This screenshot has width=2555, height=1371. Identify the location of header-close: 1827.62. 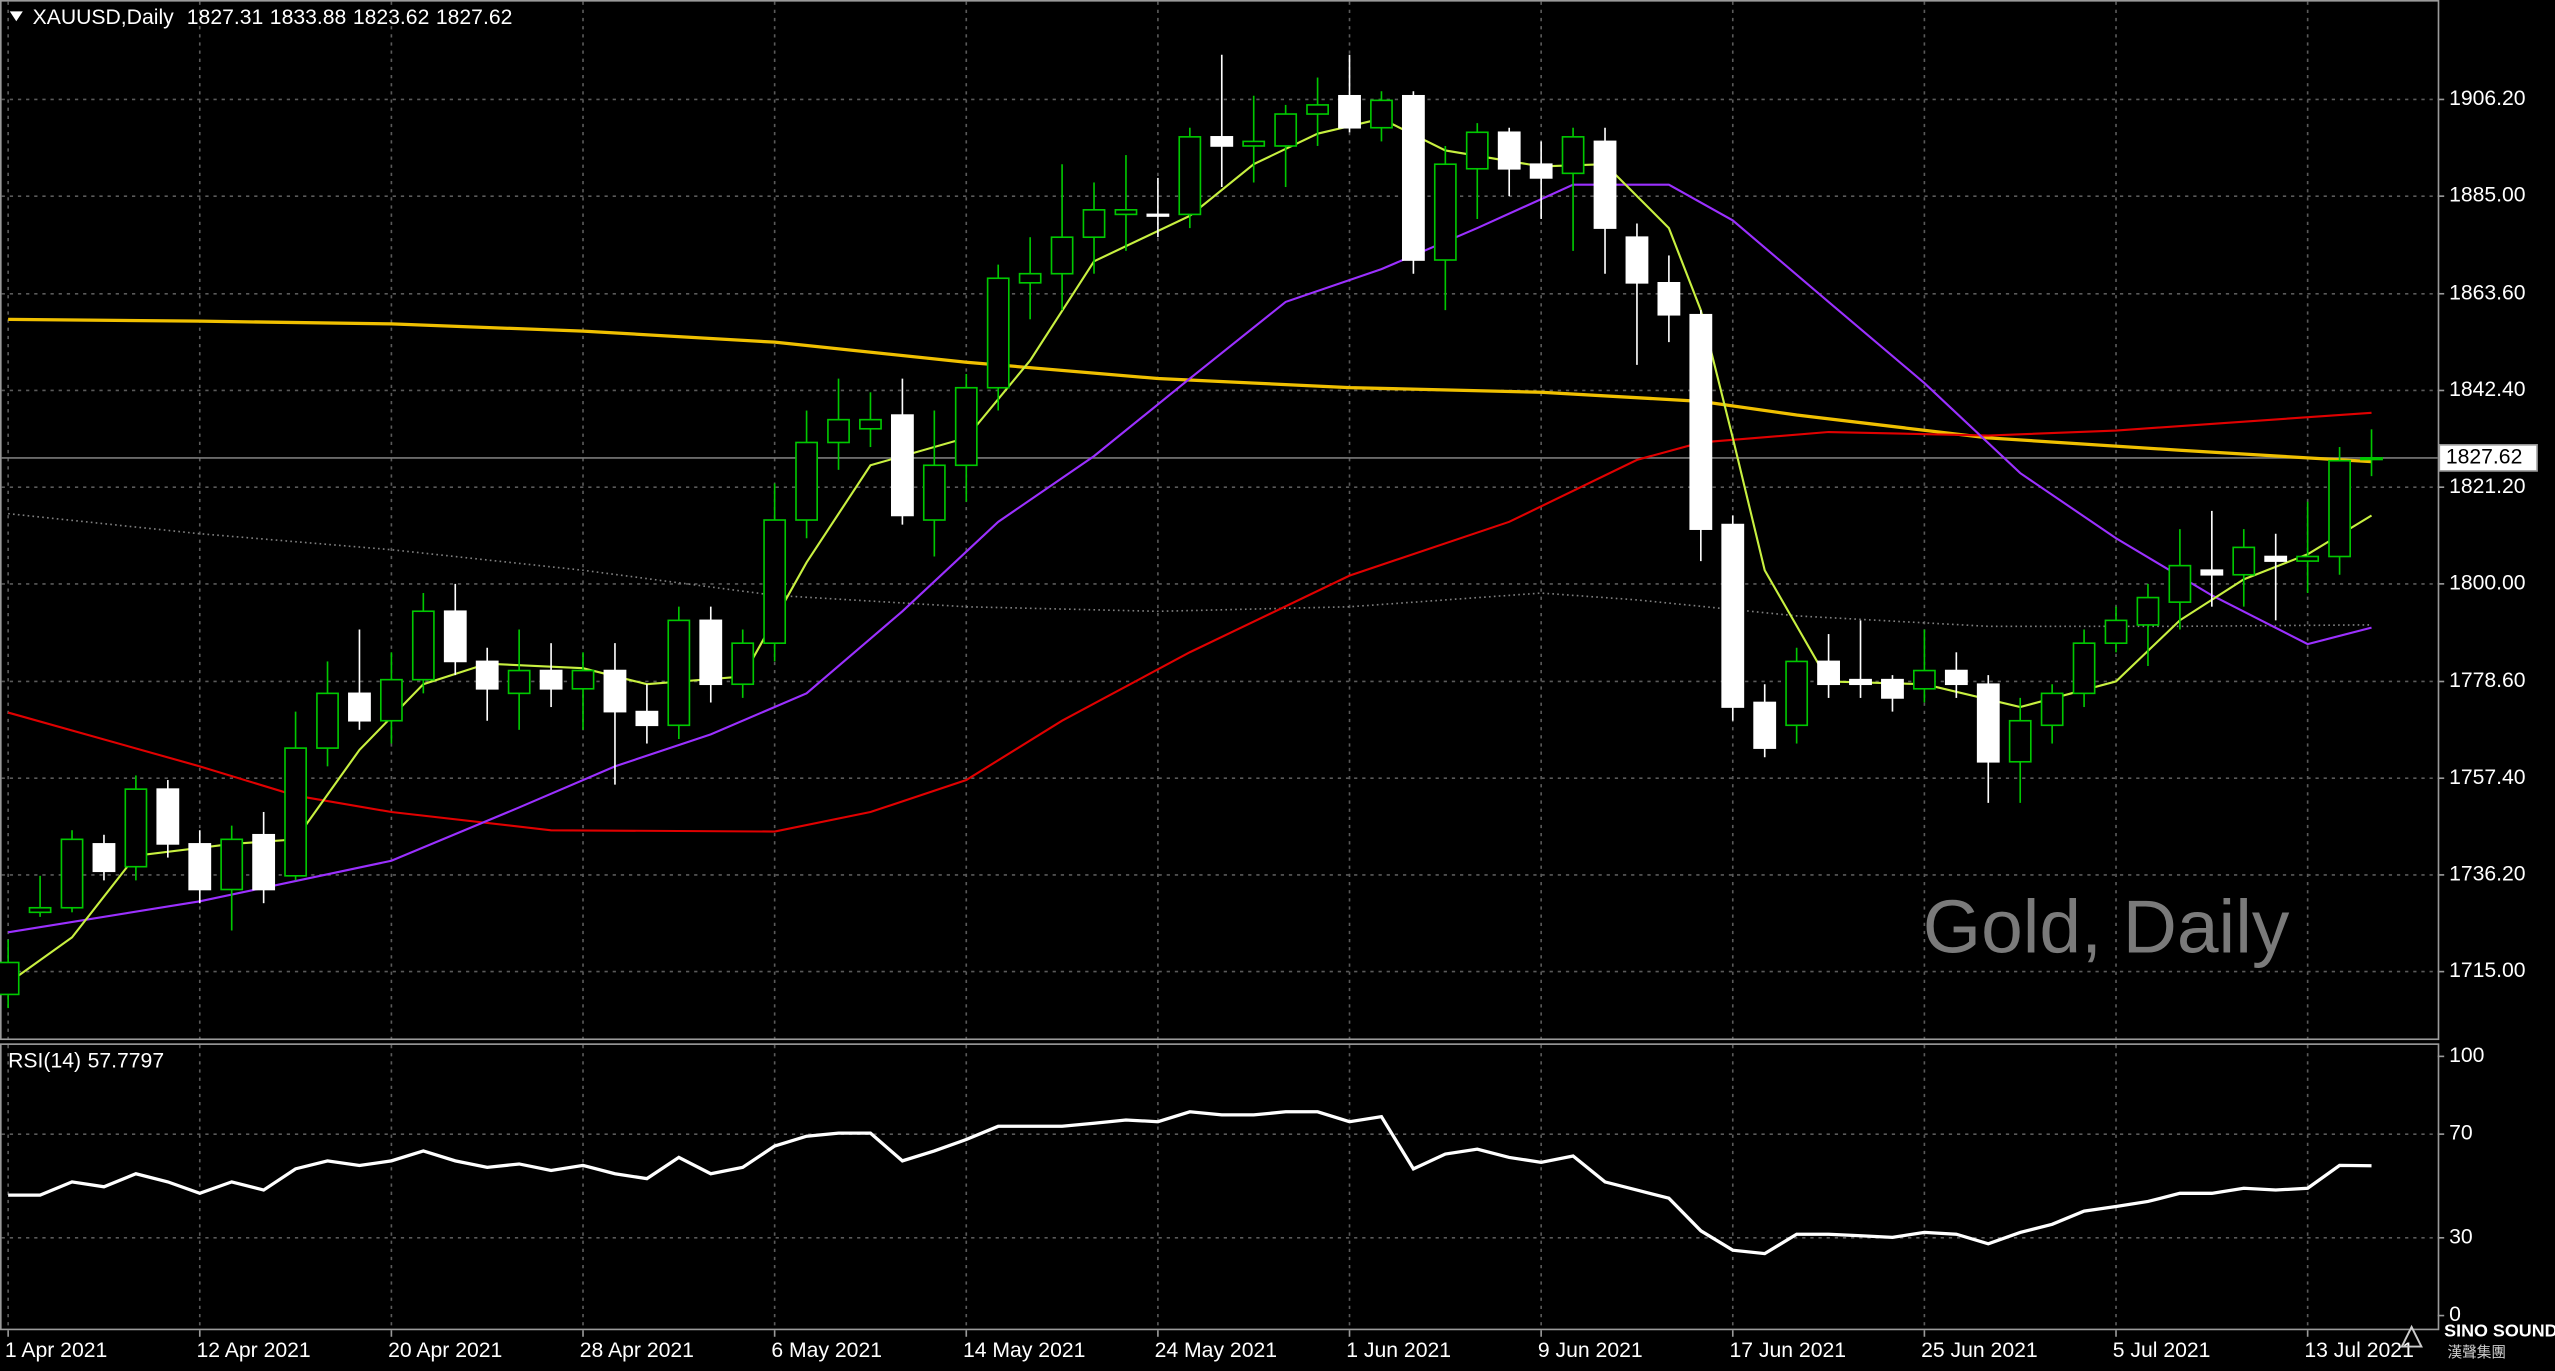
(474, 17).